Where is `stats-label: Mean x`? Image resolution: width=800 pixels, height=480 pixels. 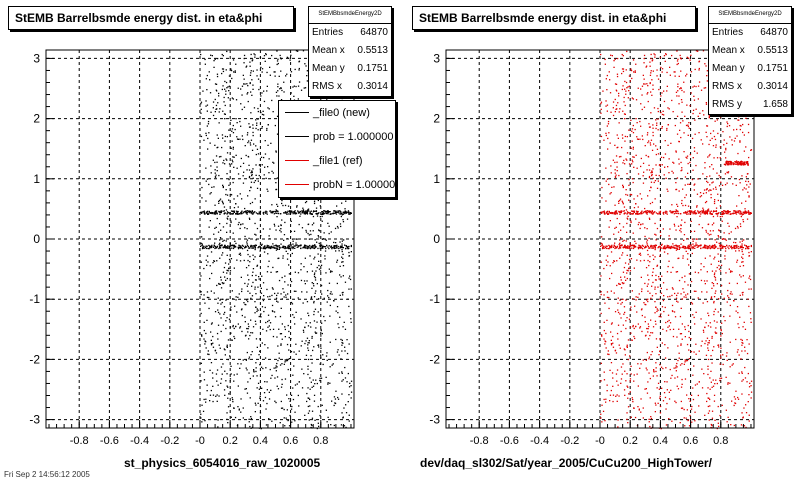
stats-label: Mean x is located at coordinates (328, 50).